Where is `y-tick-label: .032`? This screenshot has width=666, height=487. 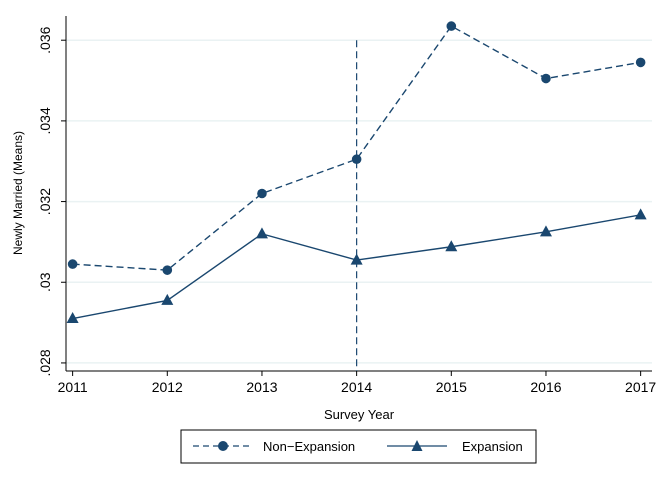 y-tick-label: .032 is located at coordinates (45, 201).